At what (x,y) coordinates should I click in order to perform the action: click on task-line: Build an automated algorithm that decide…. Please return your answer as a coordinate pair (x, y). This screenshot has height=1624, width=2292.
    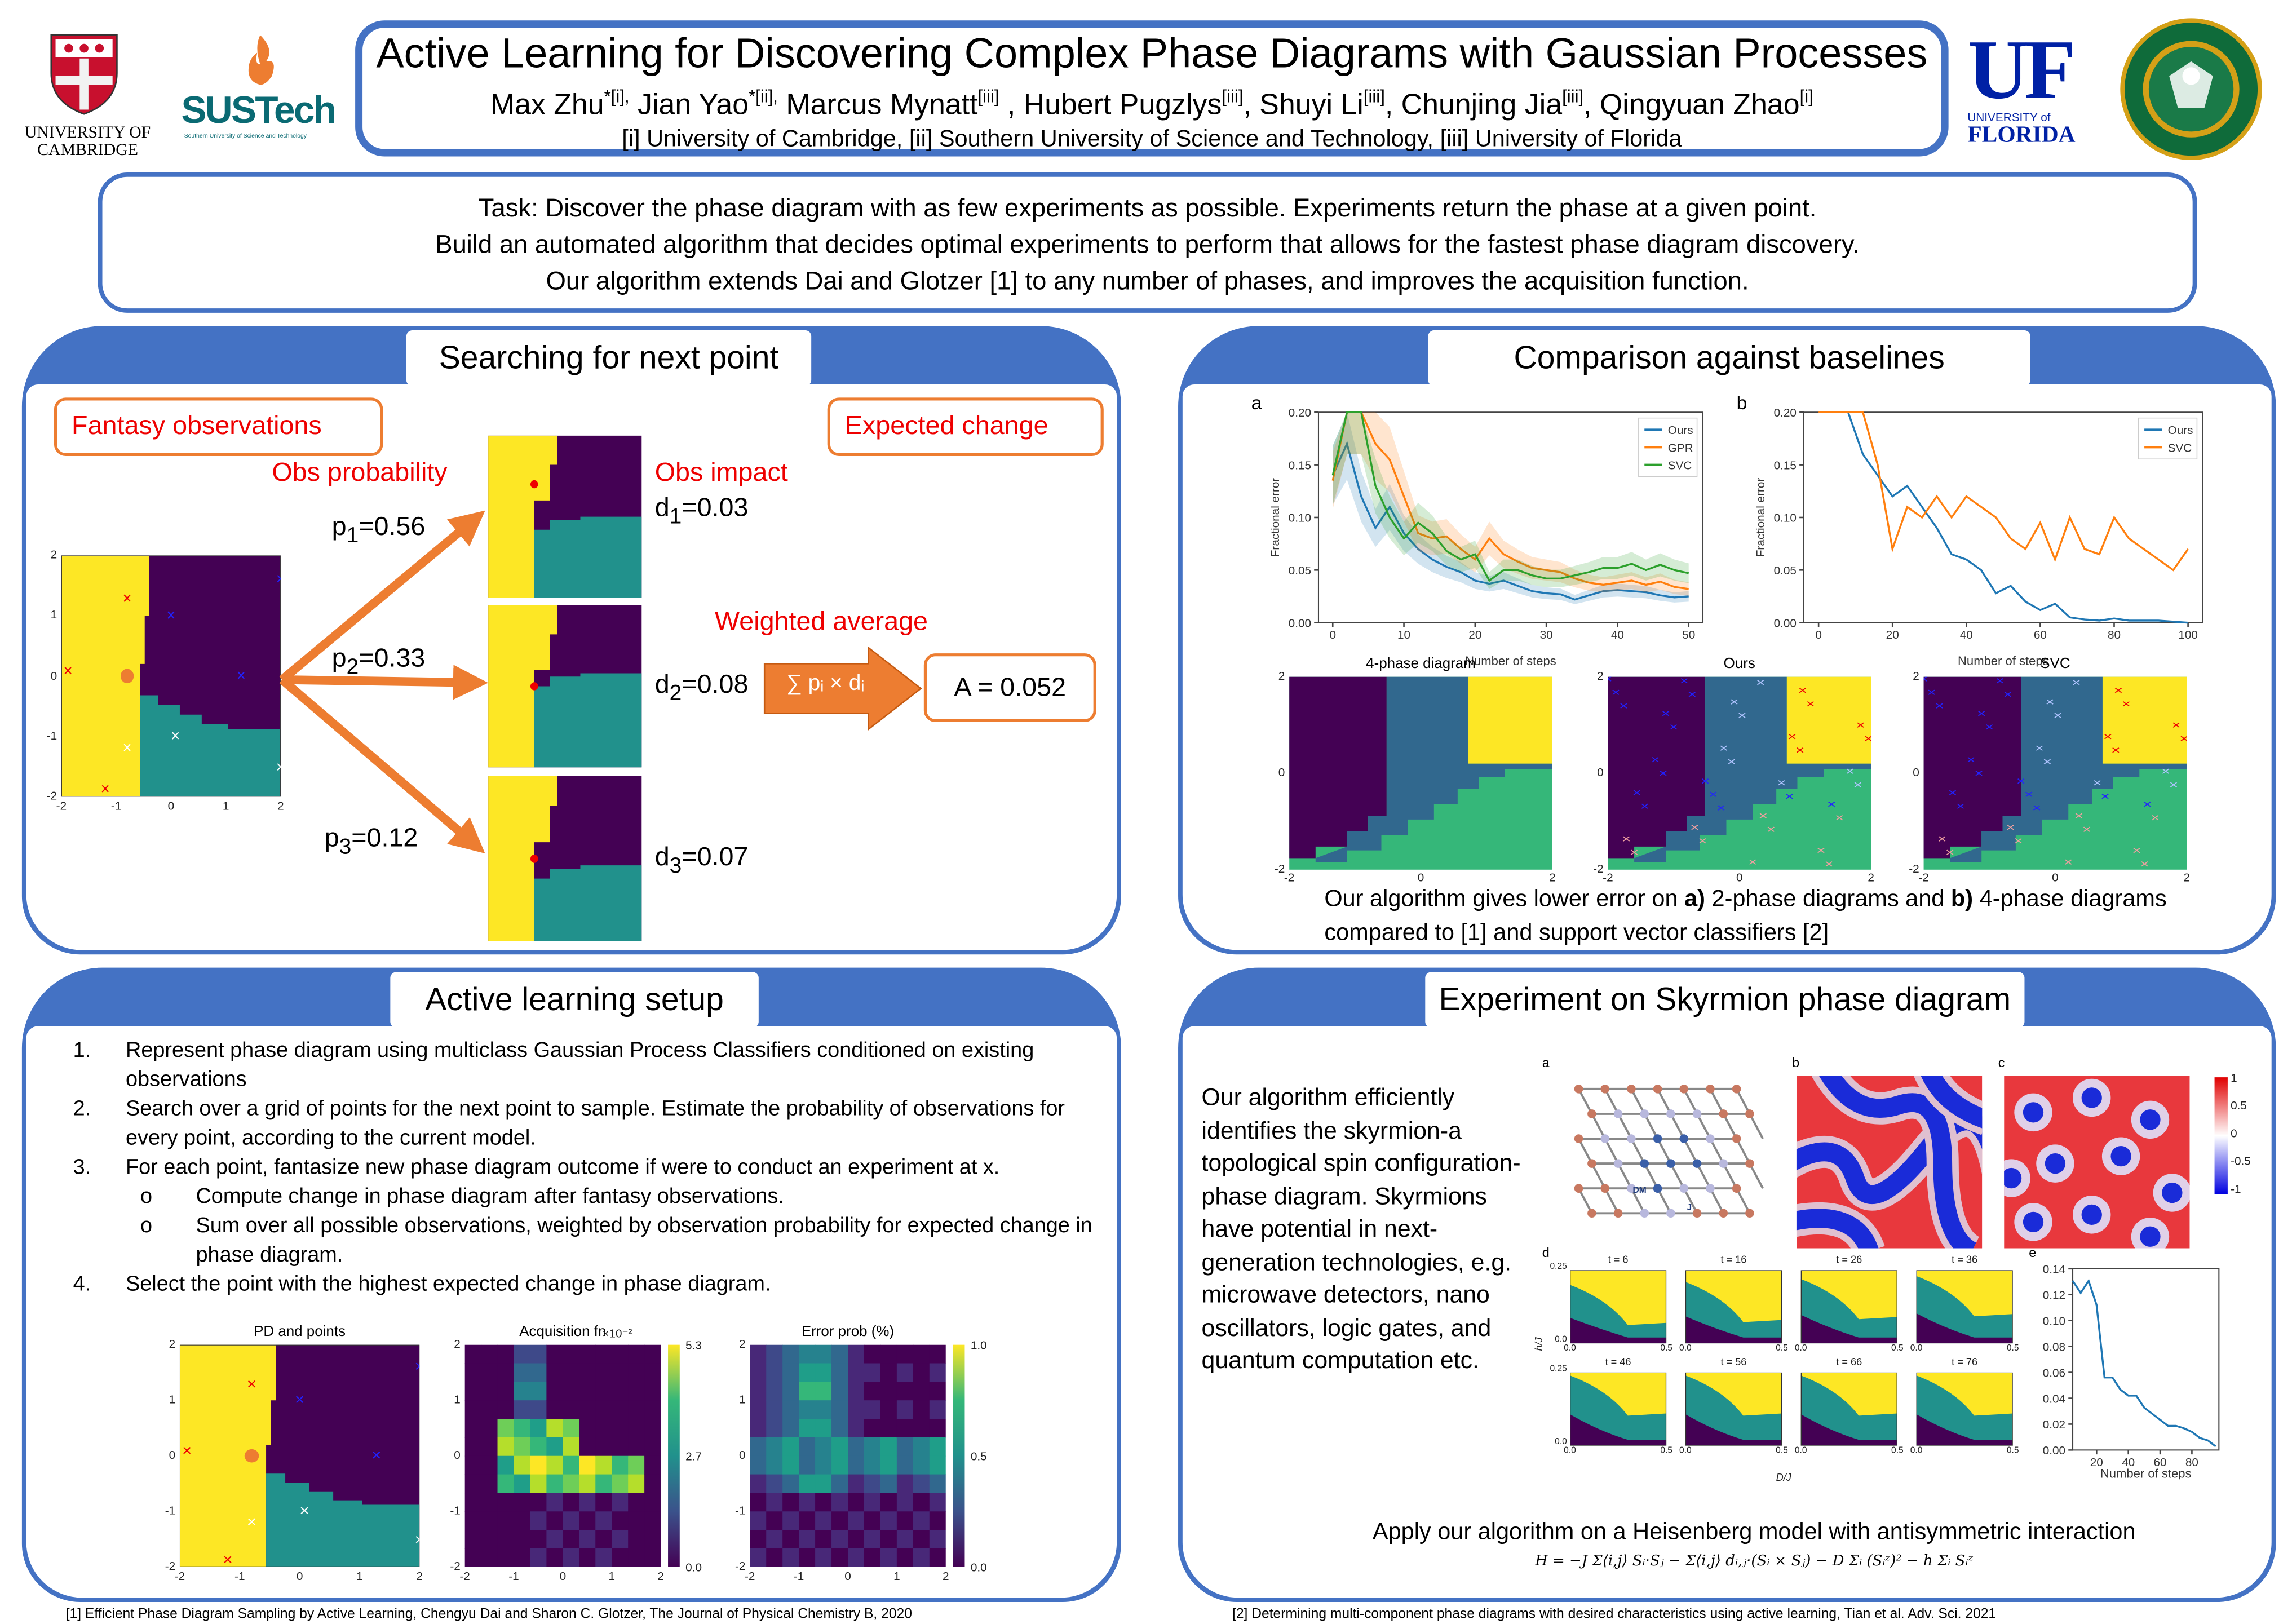
    Looking at the image, I should click on (1147, 244).